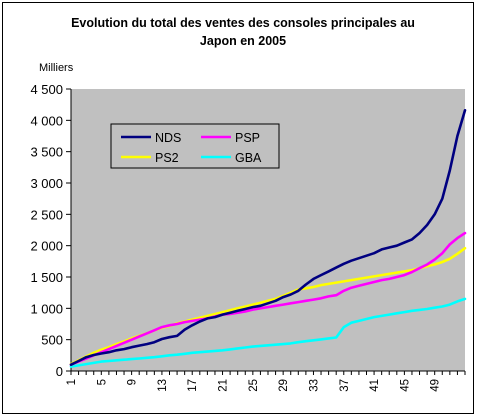 This screenshot has width=478, height=418. Describe the element at coordinates (46, 183) in the screenshot. I see `y-tick-label: 3 000` at that location.